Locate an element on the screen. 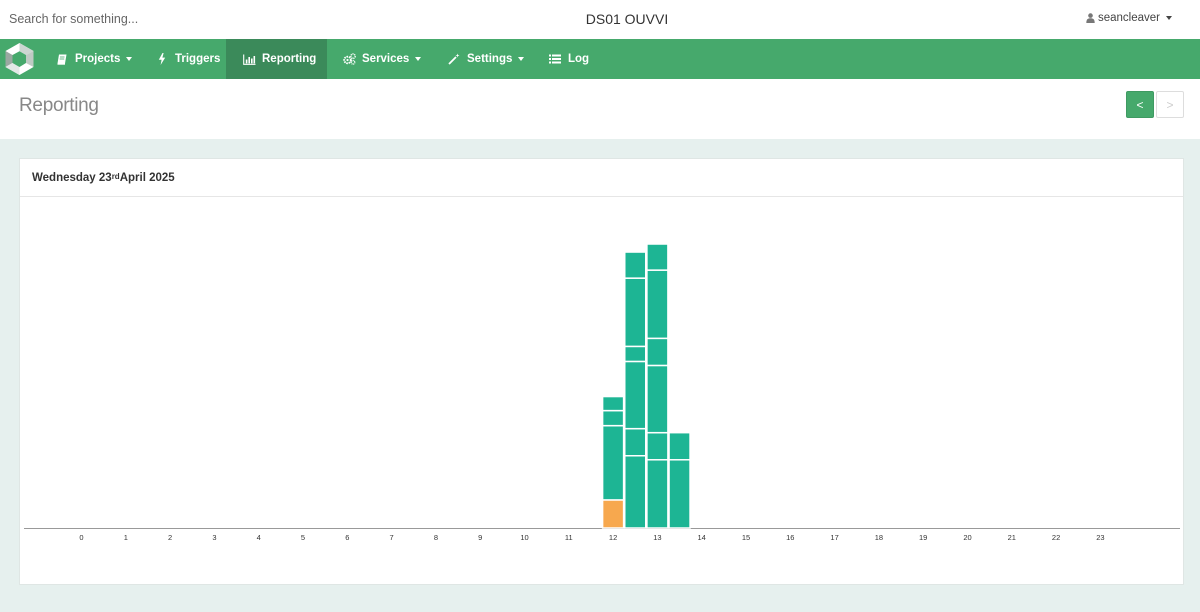  x-tick-label: 18 is located at coordinates (879, 537).